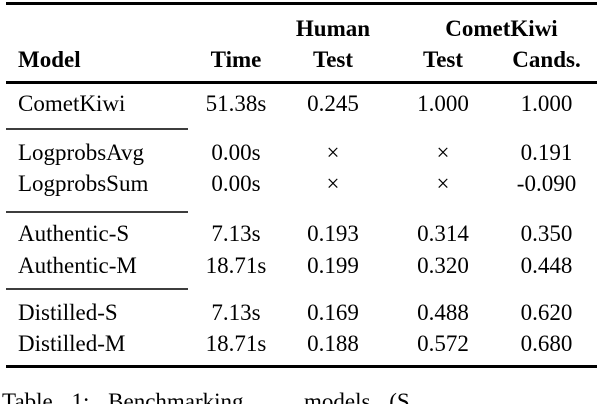 The height and width of the screenshot is (404, 602). Describe the element at coordinates (301, 3) in the screenshot. I see `table-top-rule` at that location.